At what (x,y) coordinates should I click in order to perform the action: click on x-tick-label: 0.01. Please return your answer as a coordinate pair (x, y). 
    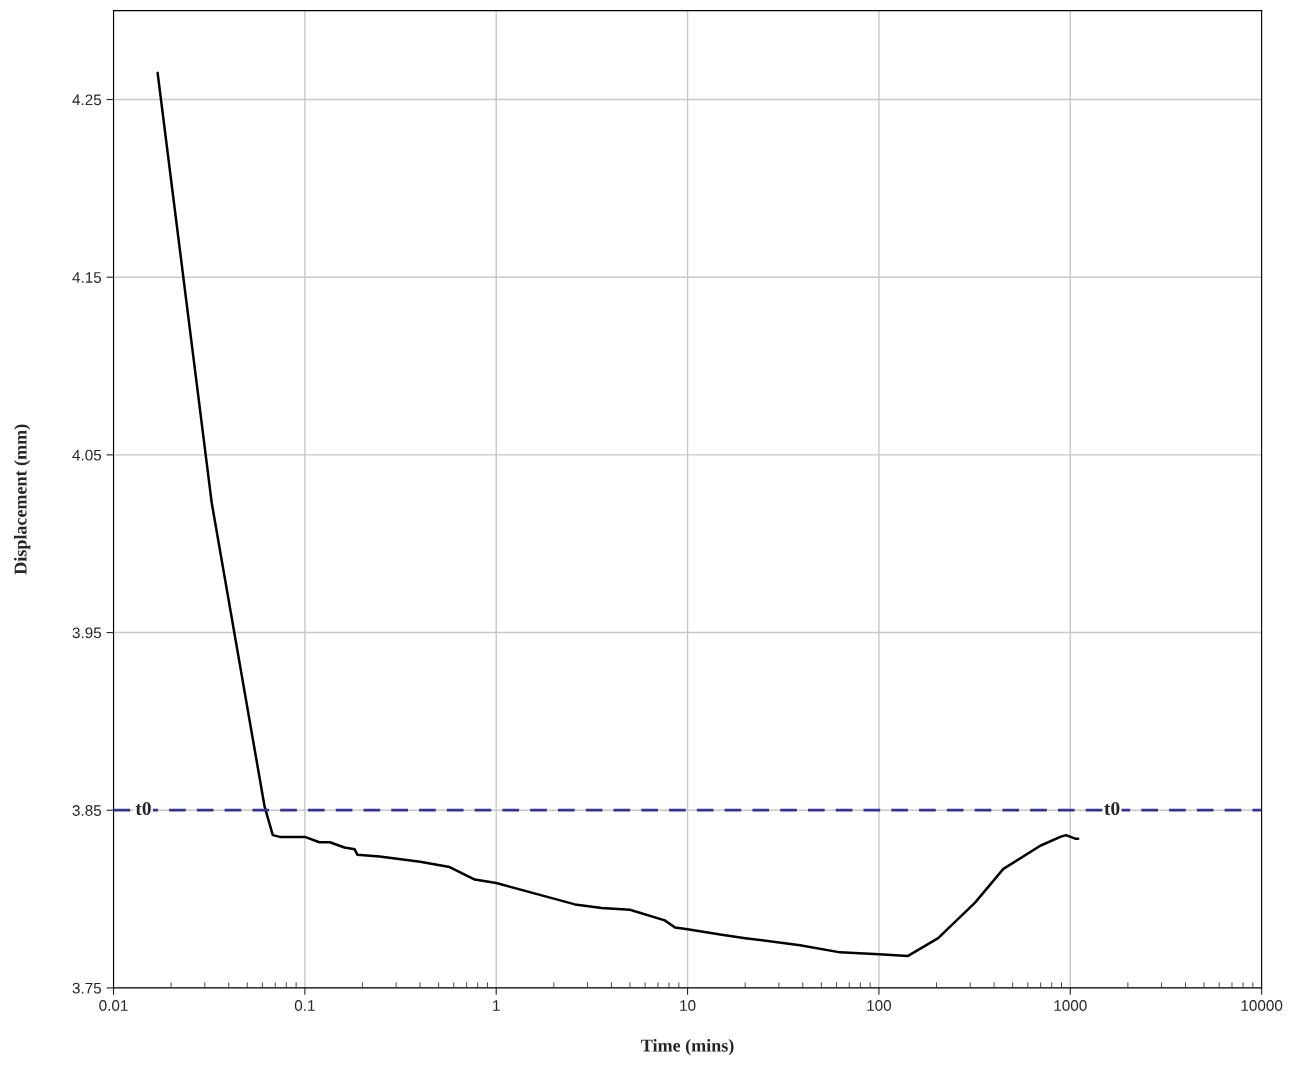
    Looking at the image, I should click on (113, 1005).